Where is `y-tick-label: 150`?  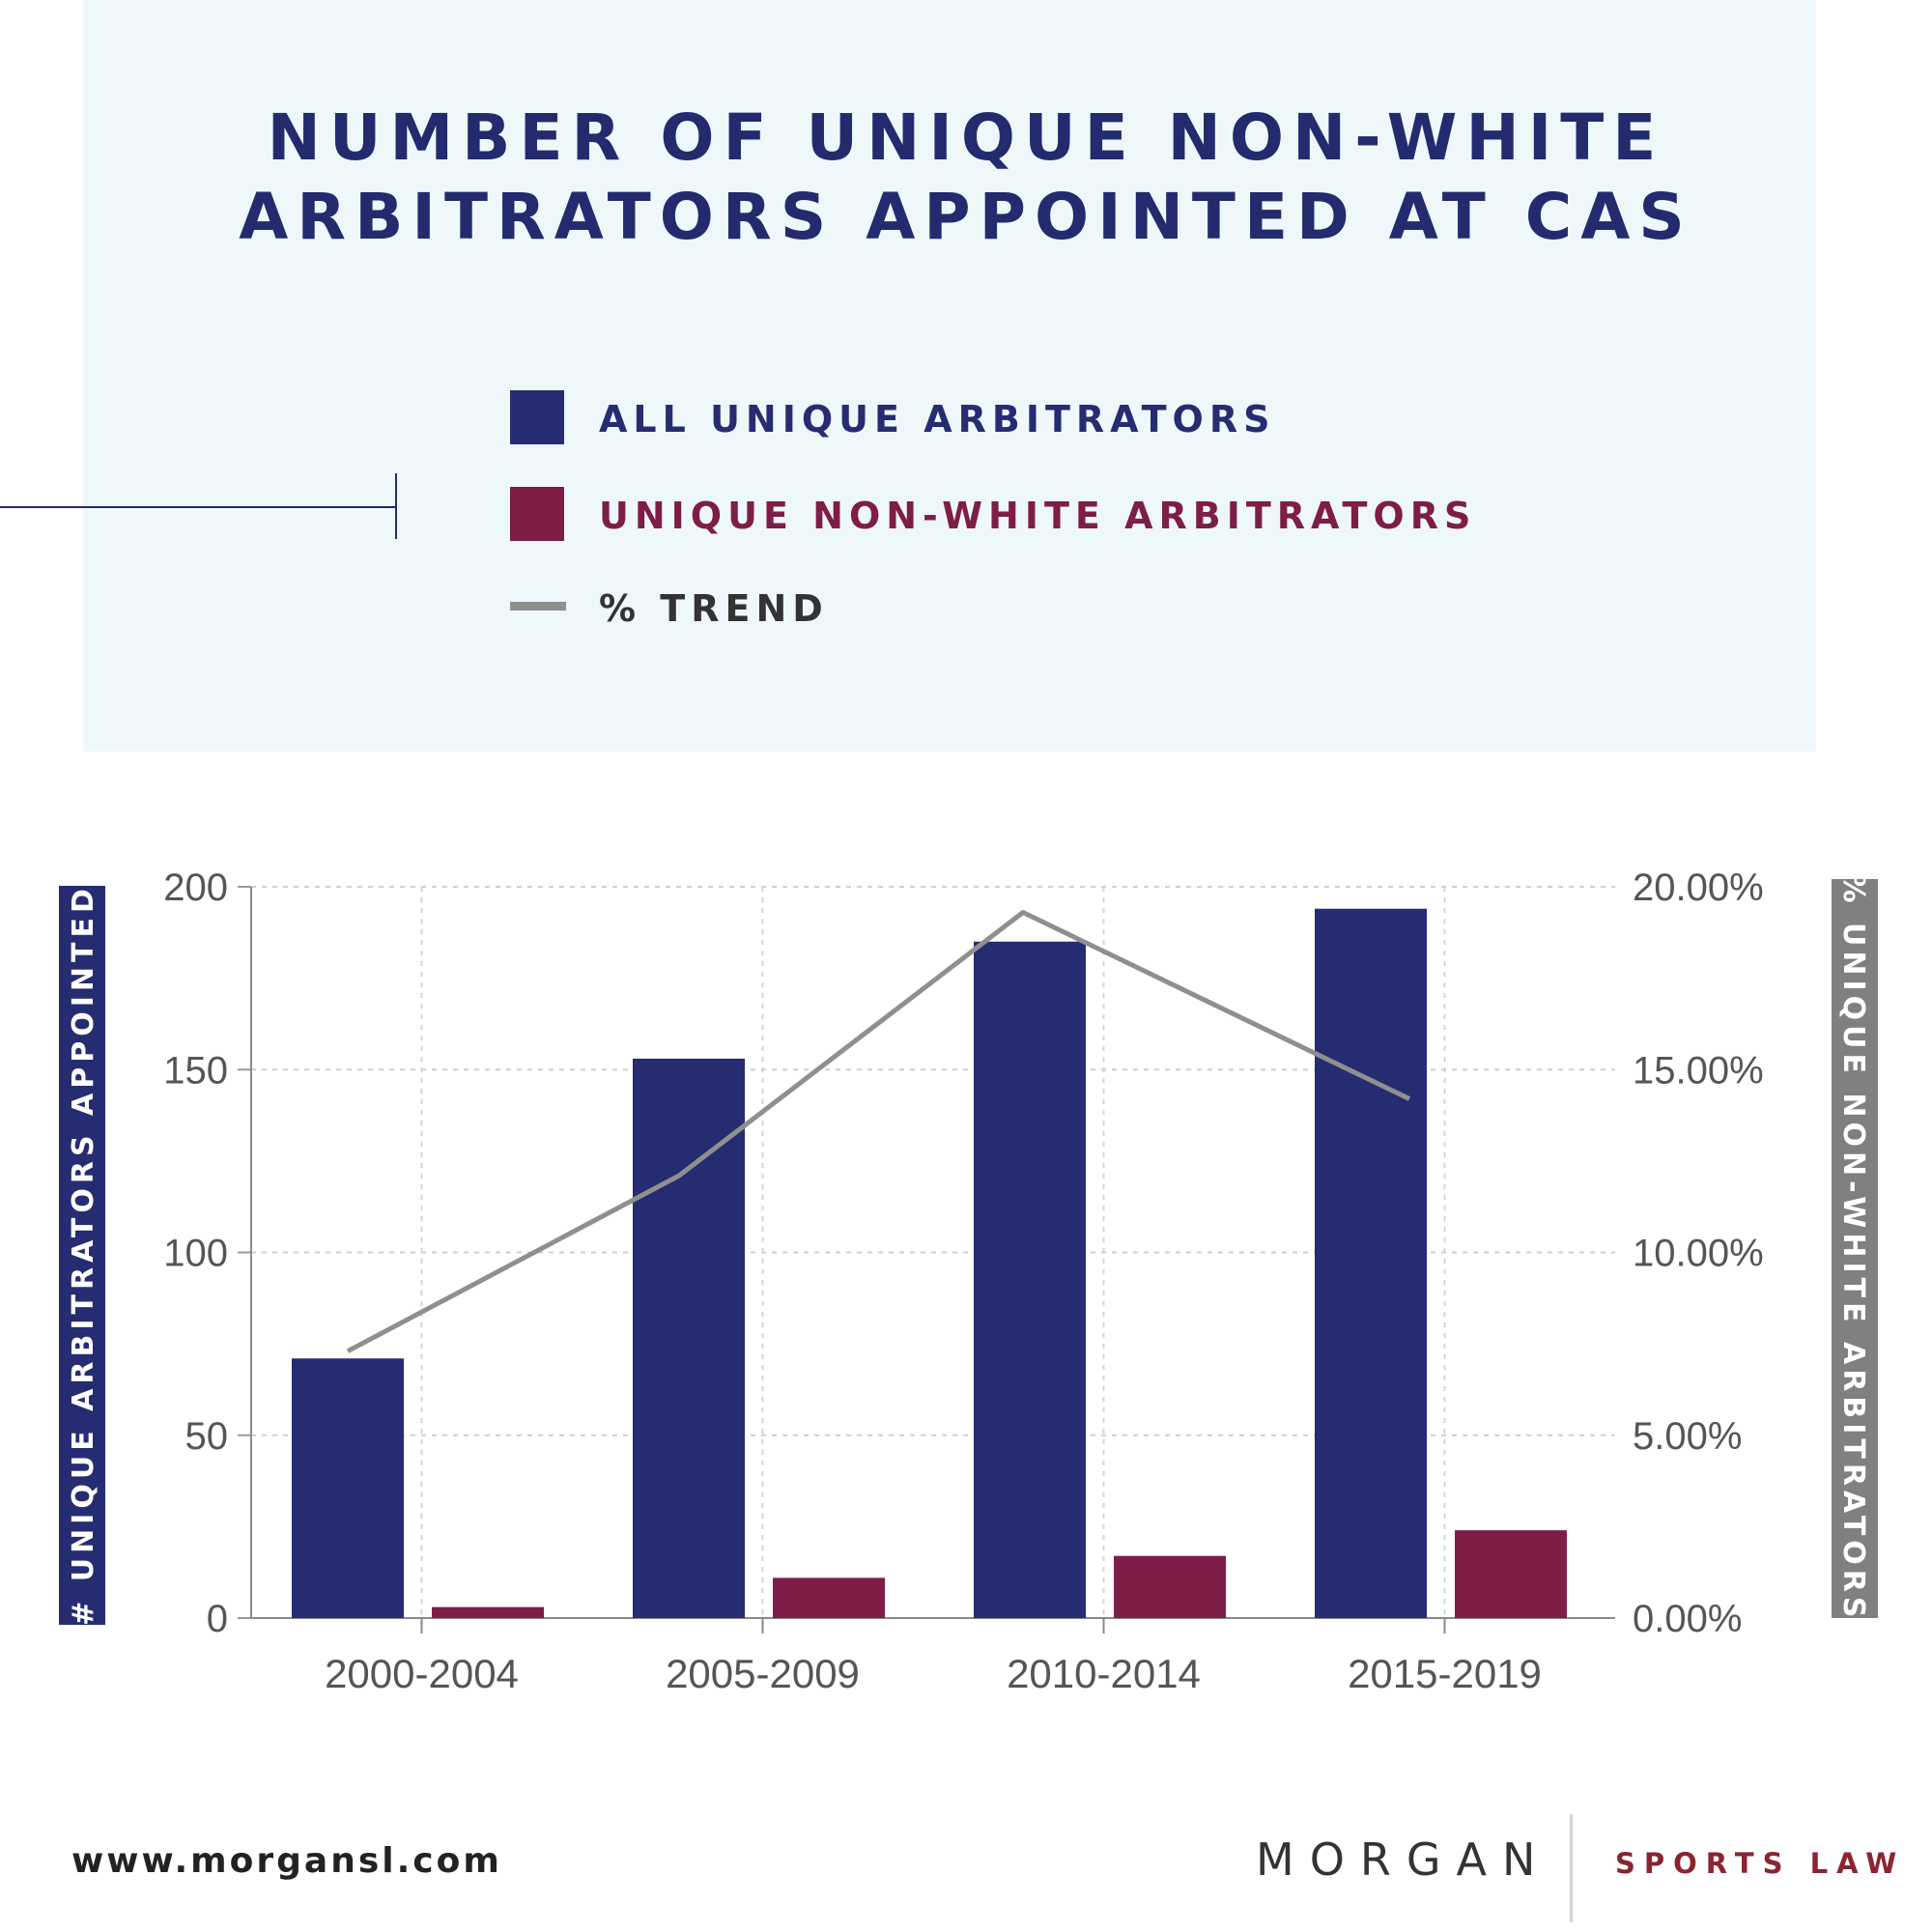 y-tick-label: 150 is located at coordinates (195, 1070).